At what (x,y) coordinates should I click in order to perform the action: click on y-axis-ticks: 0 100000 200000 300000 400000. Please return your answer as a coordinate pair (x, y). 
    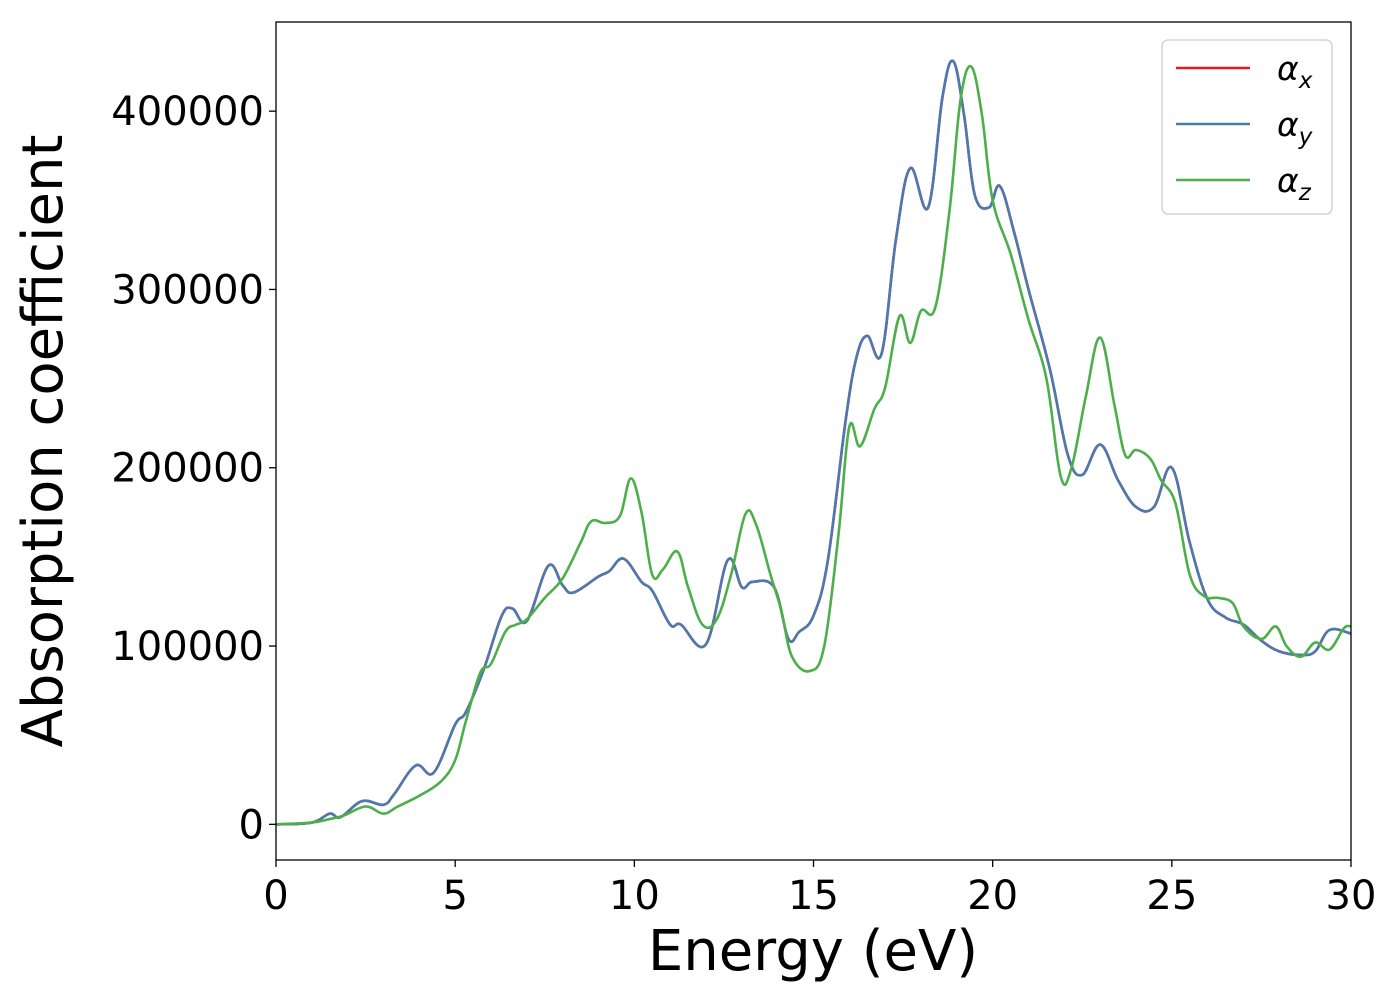
    Looking at the image, I should click on (193, 468).